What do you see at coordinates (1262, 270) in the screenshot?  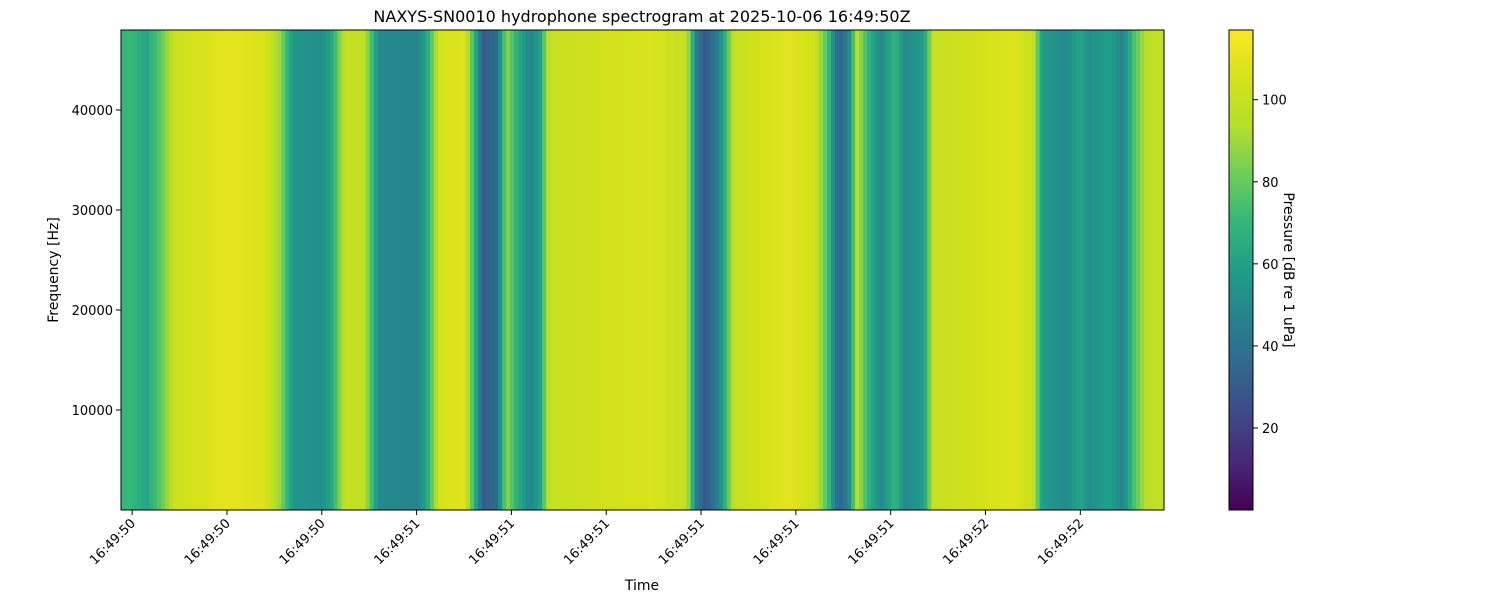 I see `colorbar: 20 40 60 80 100 Pressure [dB re 1 uPa]` at bounding box center [1262, 270].